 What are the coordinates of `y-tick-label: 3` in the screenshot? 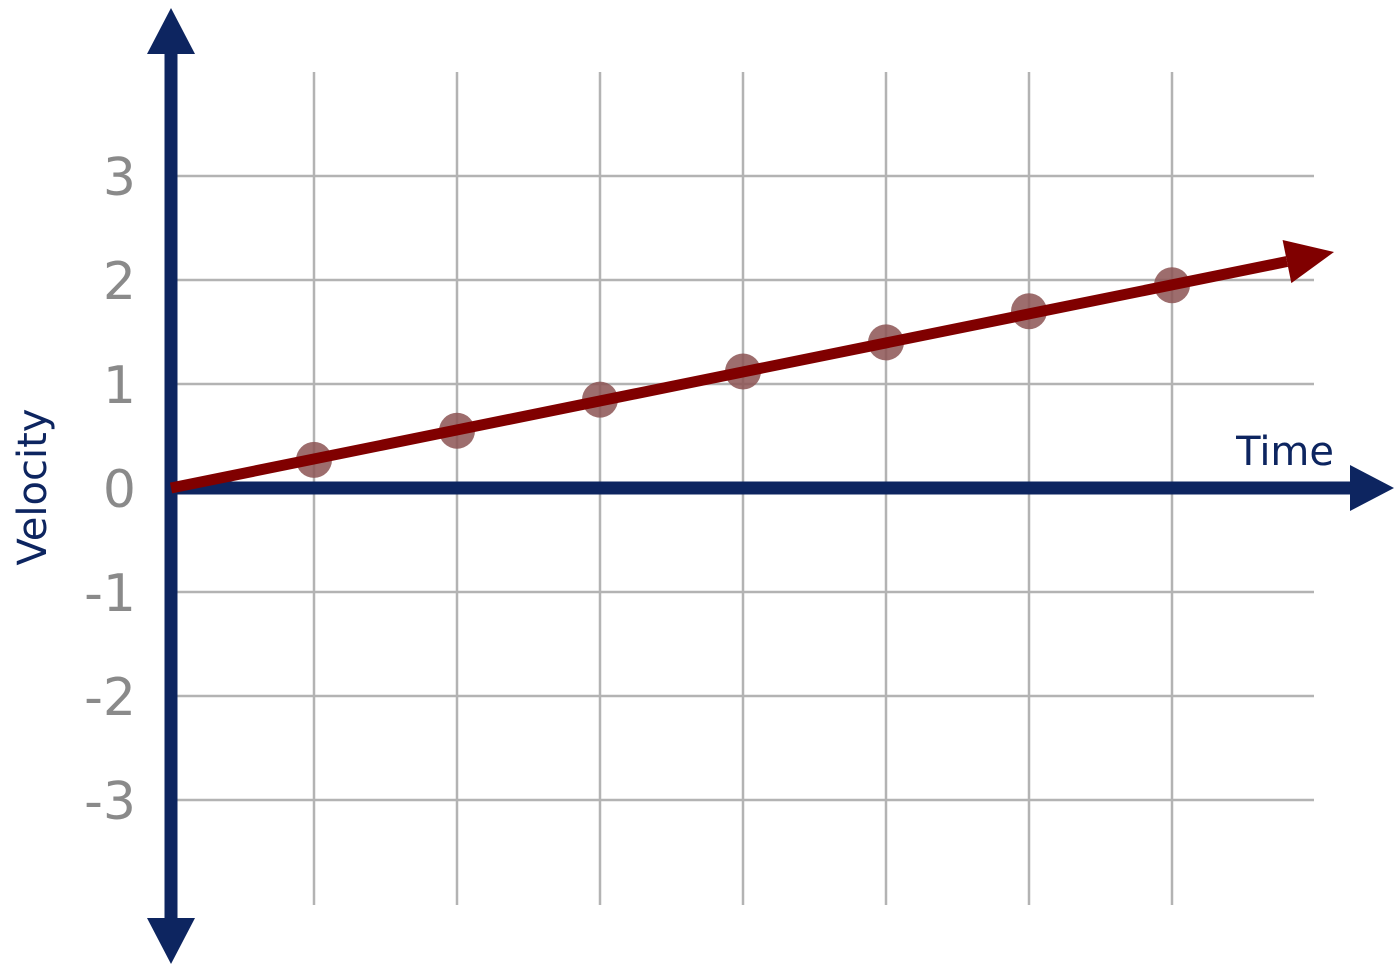 It's located at (119, 178).